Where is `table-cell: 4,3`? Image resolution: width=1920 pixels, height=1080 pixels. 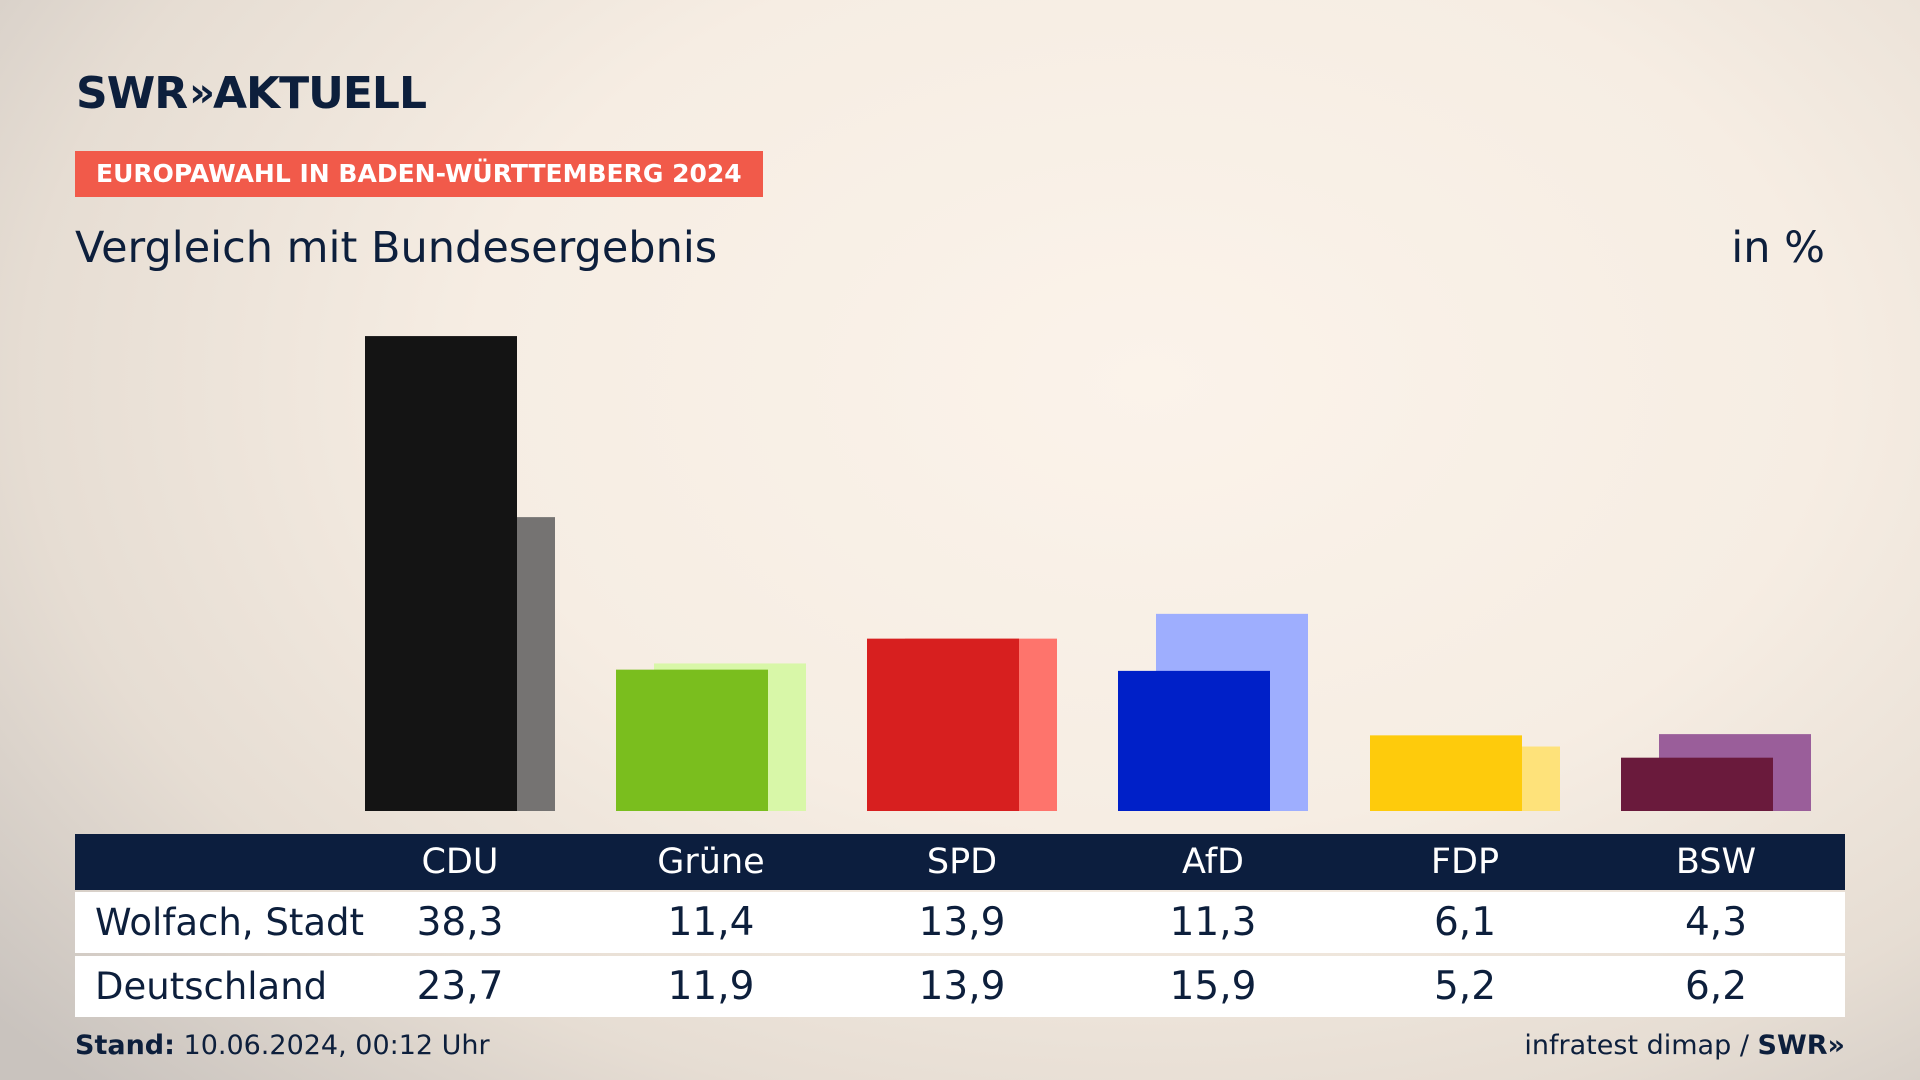
table-cell: 4,3 is located at coordinates (1716, 922).